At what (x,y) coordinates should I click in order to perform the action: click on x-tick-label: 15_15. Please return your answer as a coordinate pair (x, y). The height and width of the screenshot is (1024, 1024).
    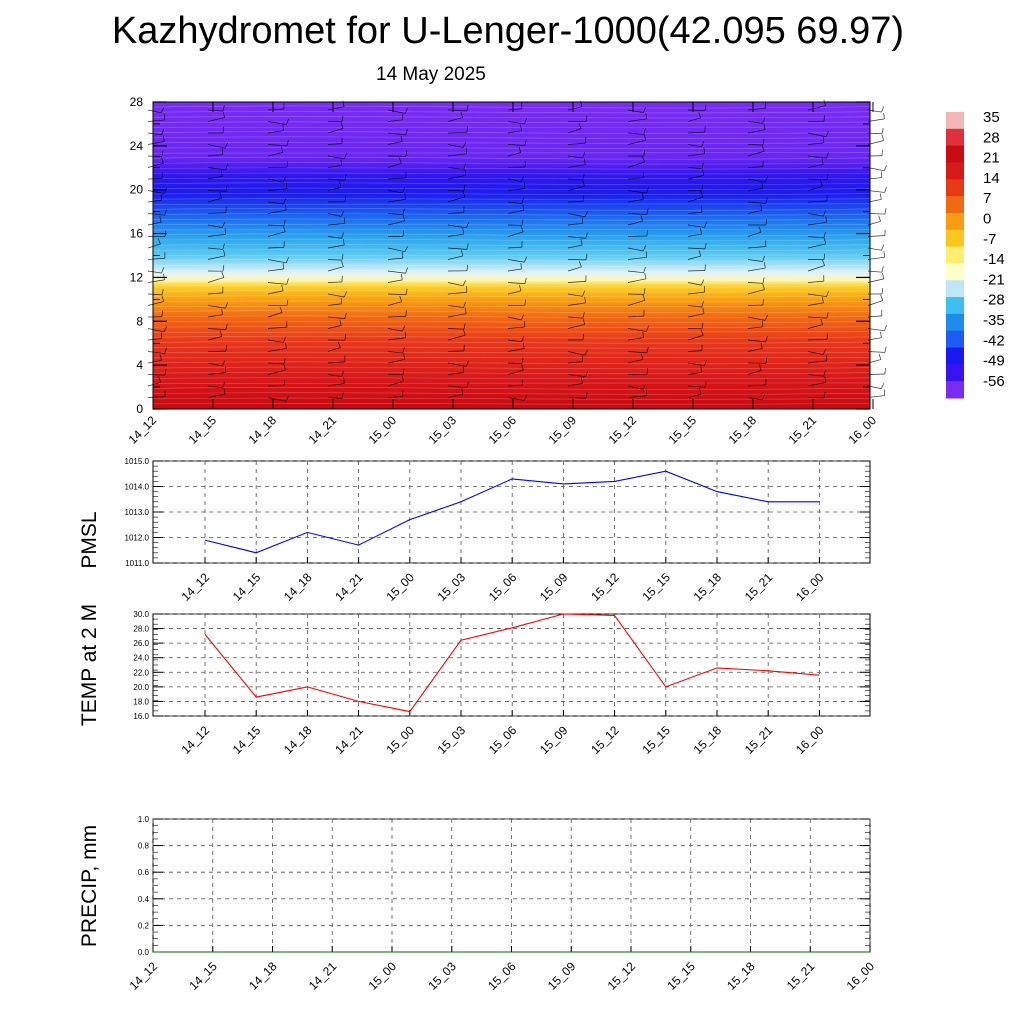
    Looking at the image, I should click on (656, 587).